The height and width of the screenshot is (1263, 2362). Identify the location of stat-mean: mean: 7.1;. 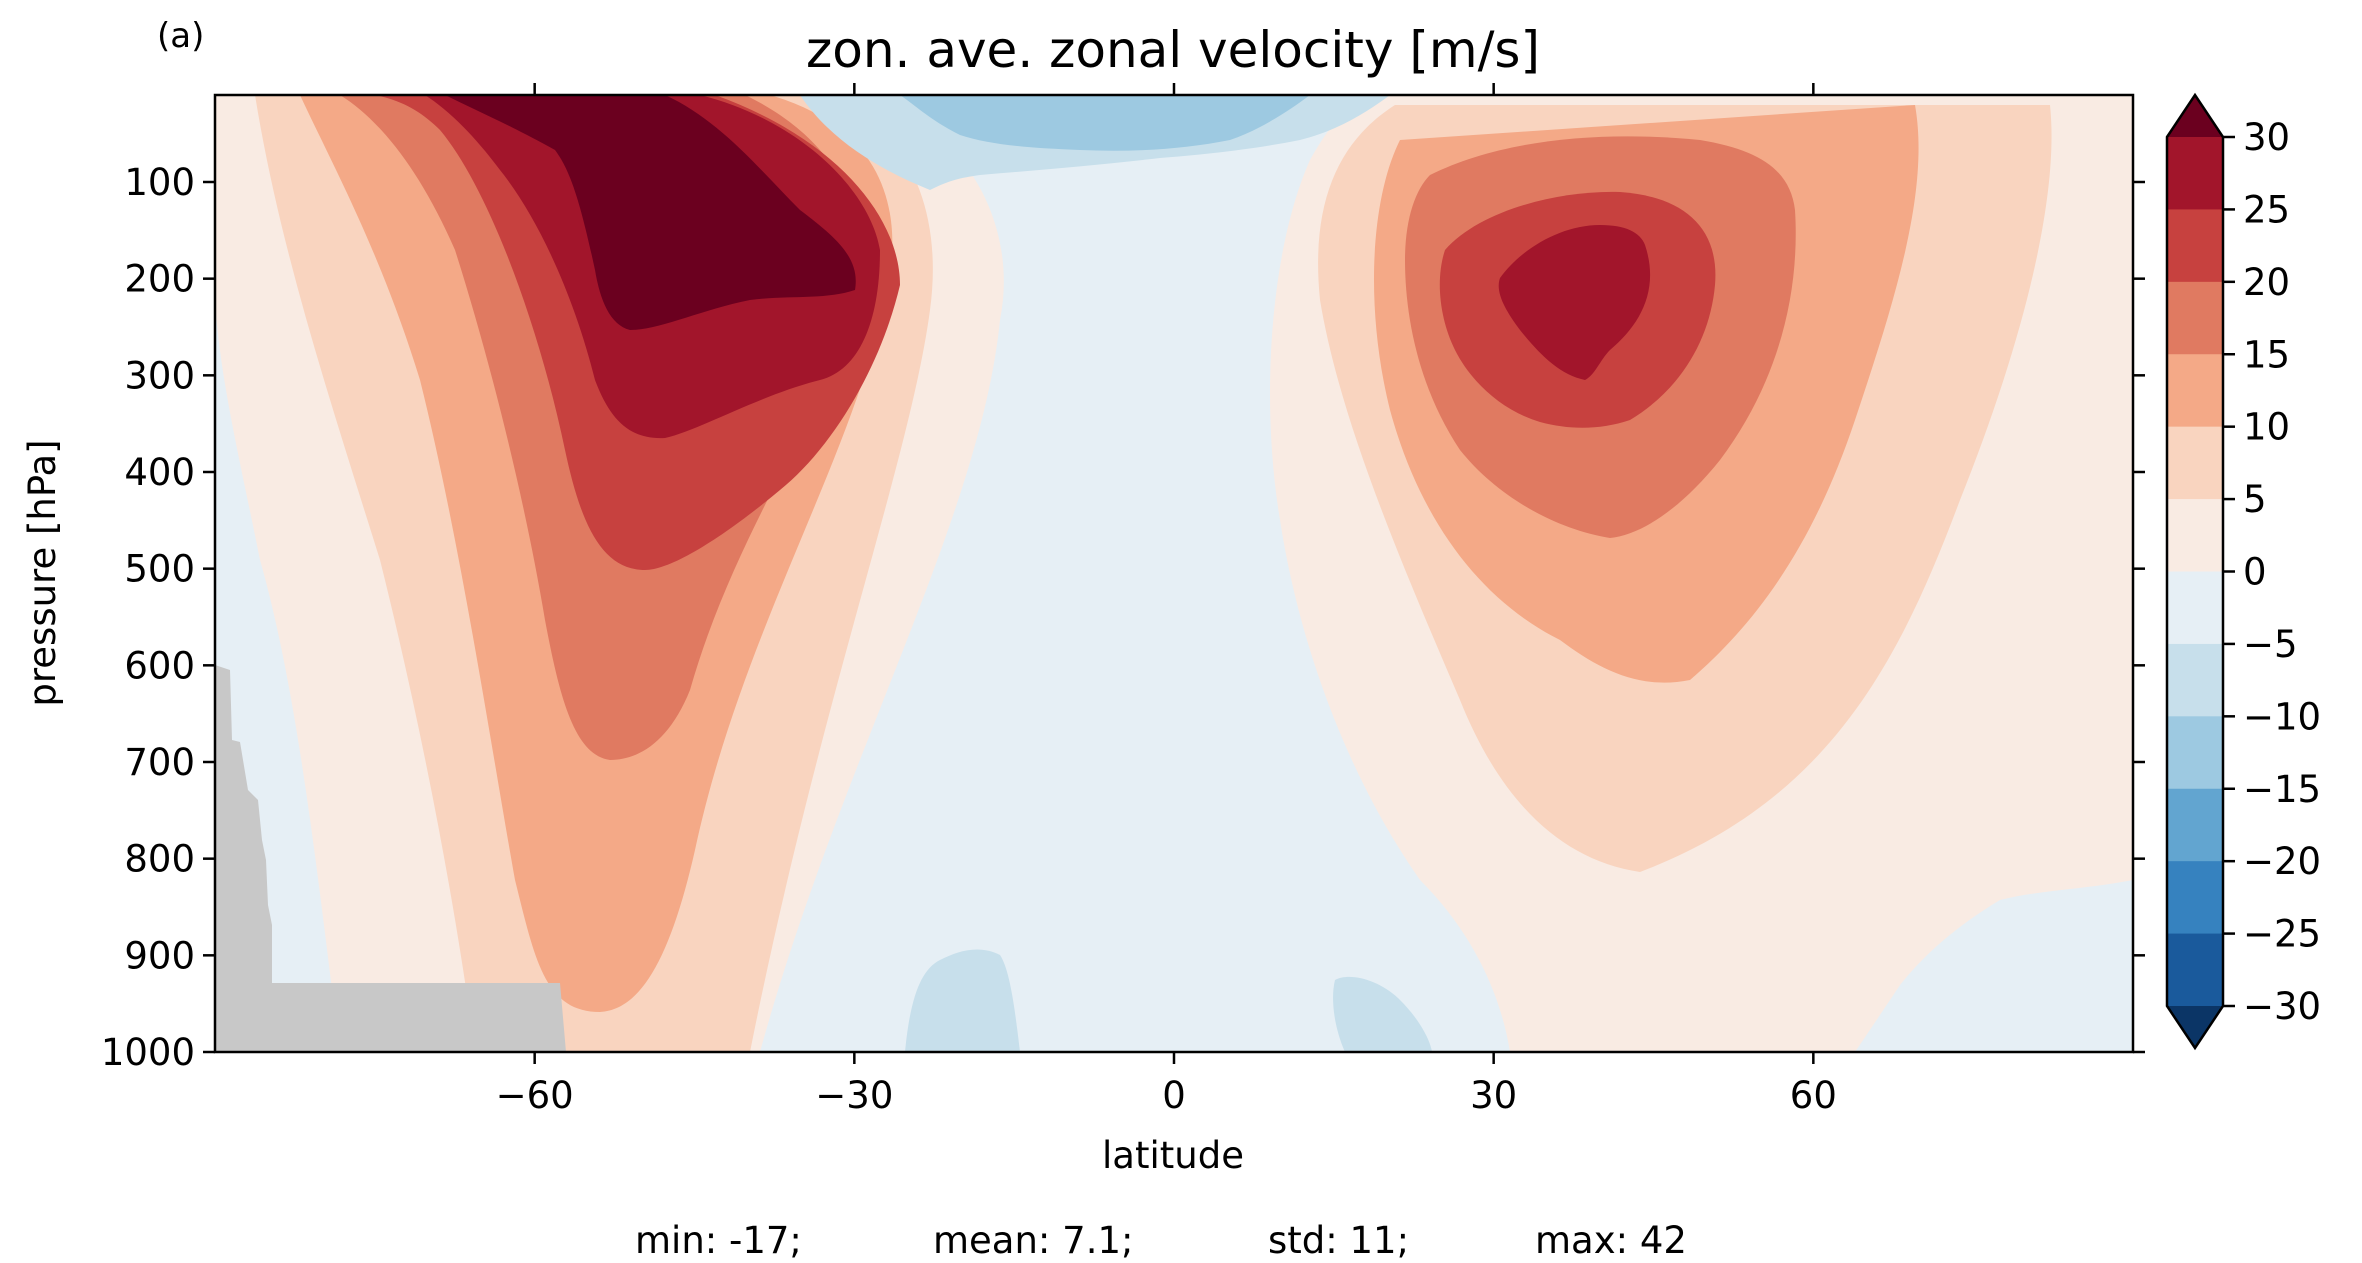
(1033, 1240).